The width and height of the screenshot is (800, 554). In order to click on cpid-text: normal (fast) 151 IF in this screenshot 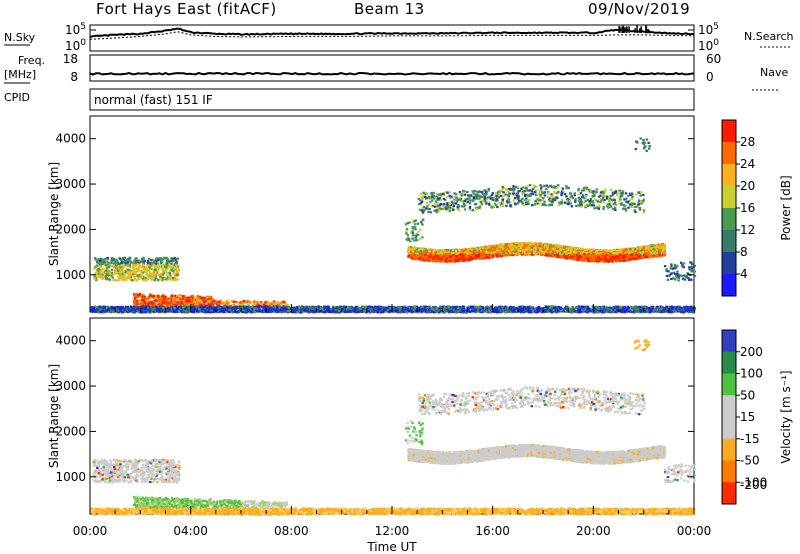, I will do `click(153, 100)`.